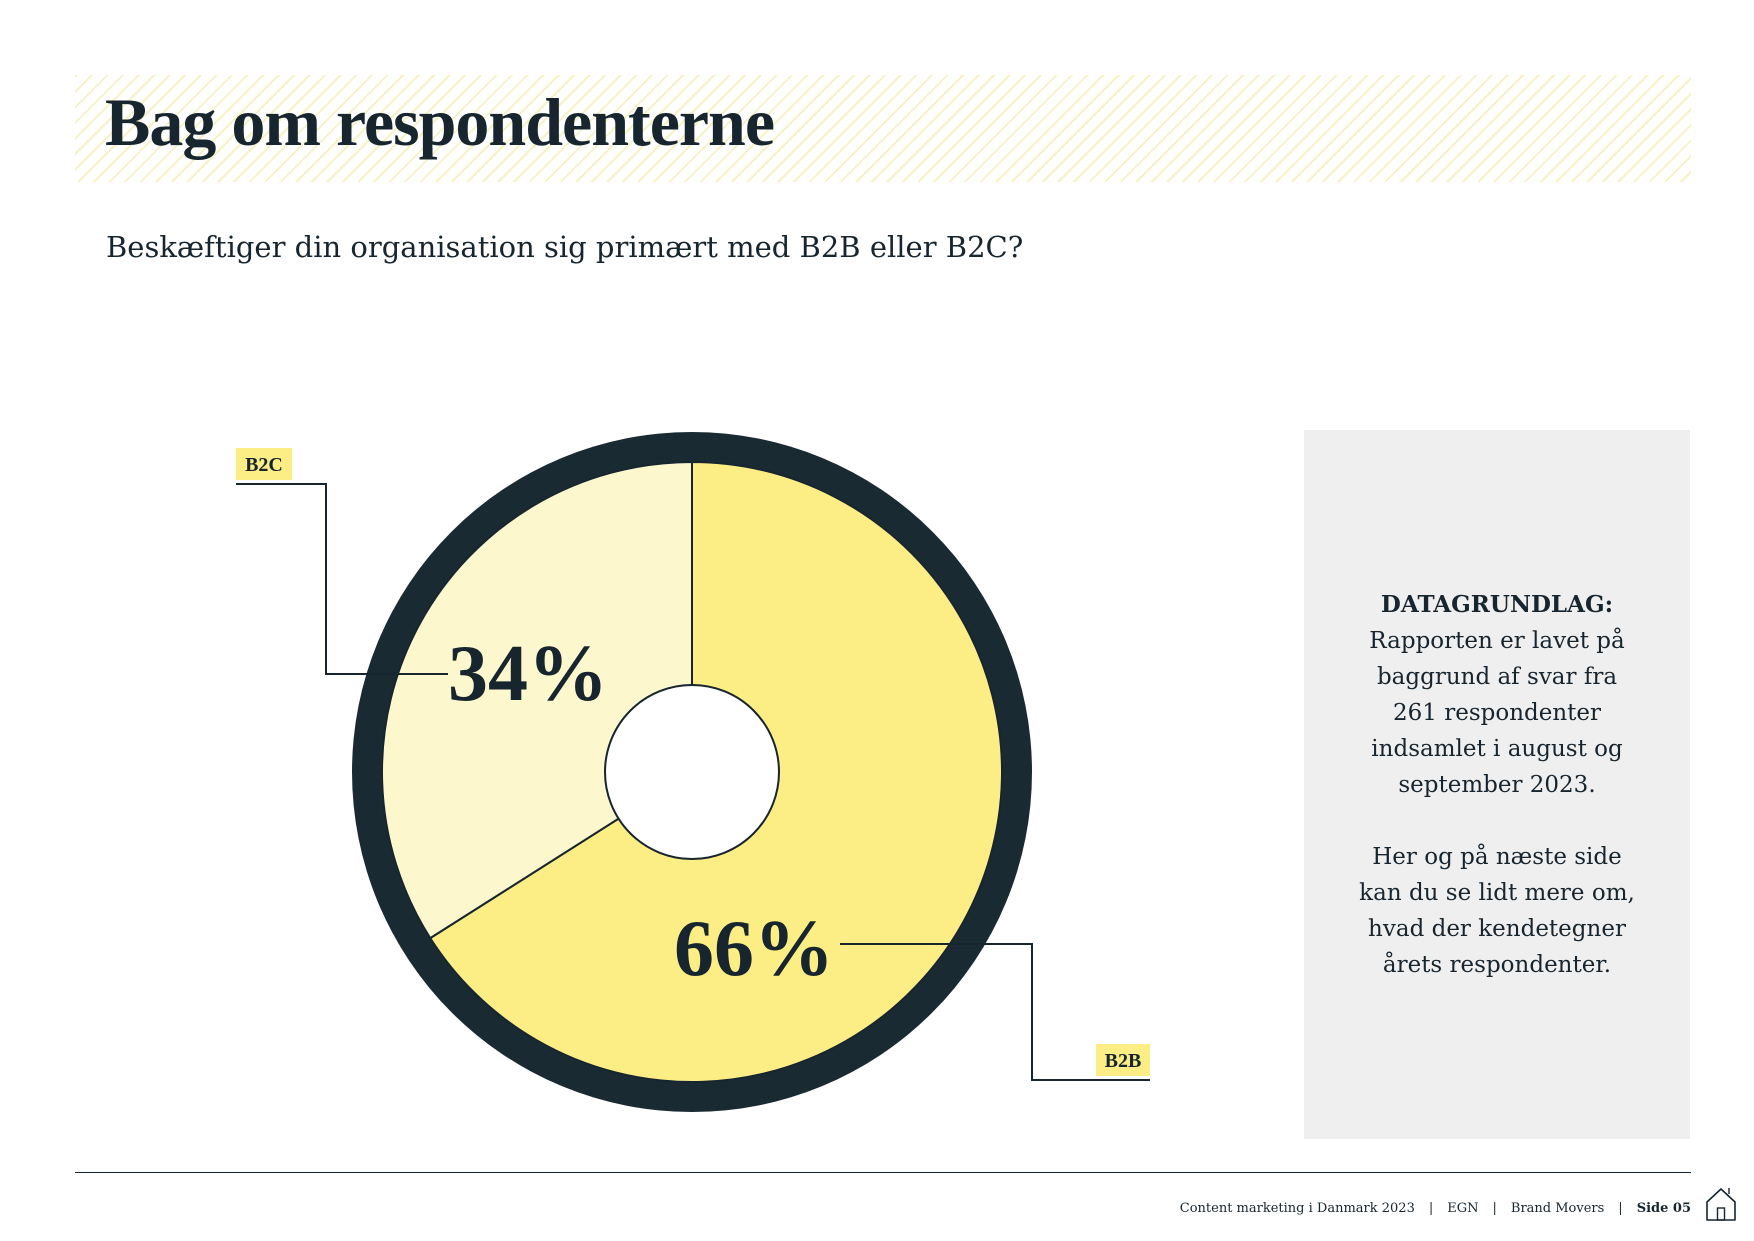  I want to click on b2c-leader-line, so click(342, 579).